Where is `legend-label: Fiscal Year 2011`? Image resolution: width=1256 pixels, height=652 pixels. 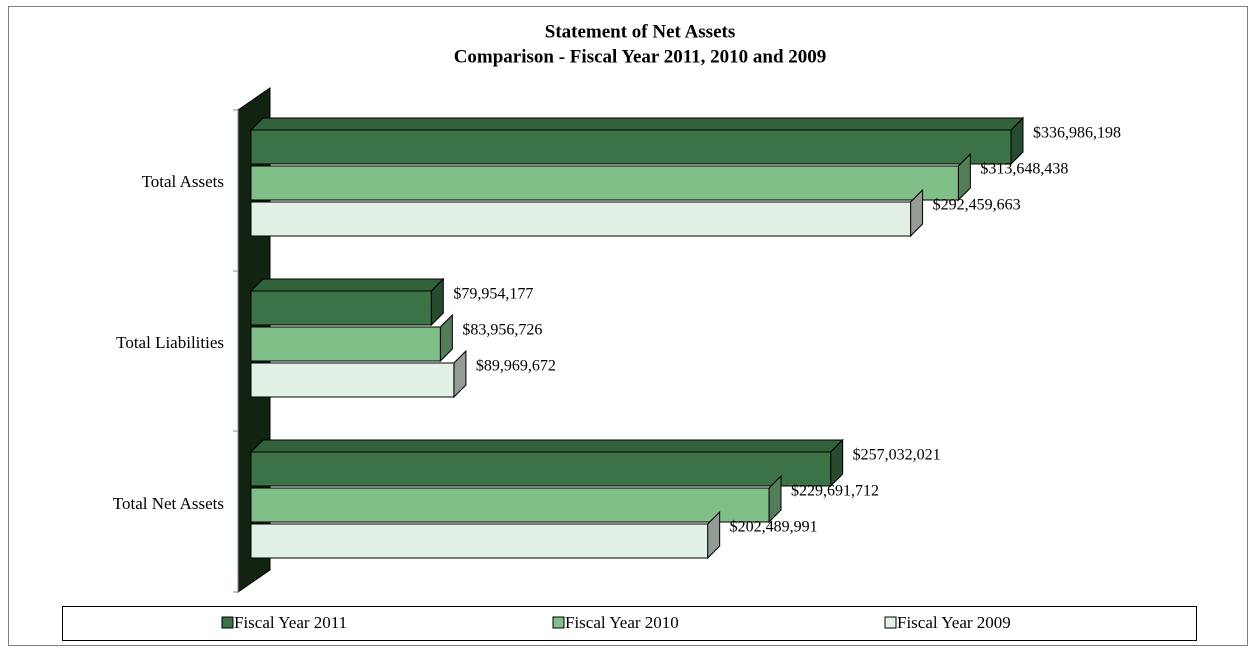 legend-label: Fiscal Year 2011 is located at coordinates (290, 622).